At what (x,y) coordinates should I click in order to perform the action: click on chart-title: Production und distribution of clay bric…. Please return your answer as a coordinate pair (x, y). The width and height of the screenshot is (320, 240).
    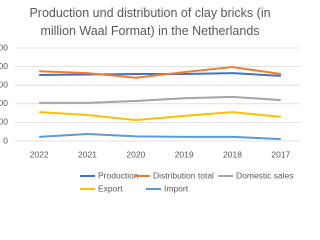
    Looking at the image, I should click on (150, 22).